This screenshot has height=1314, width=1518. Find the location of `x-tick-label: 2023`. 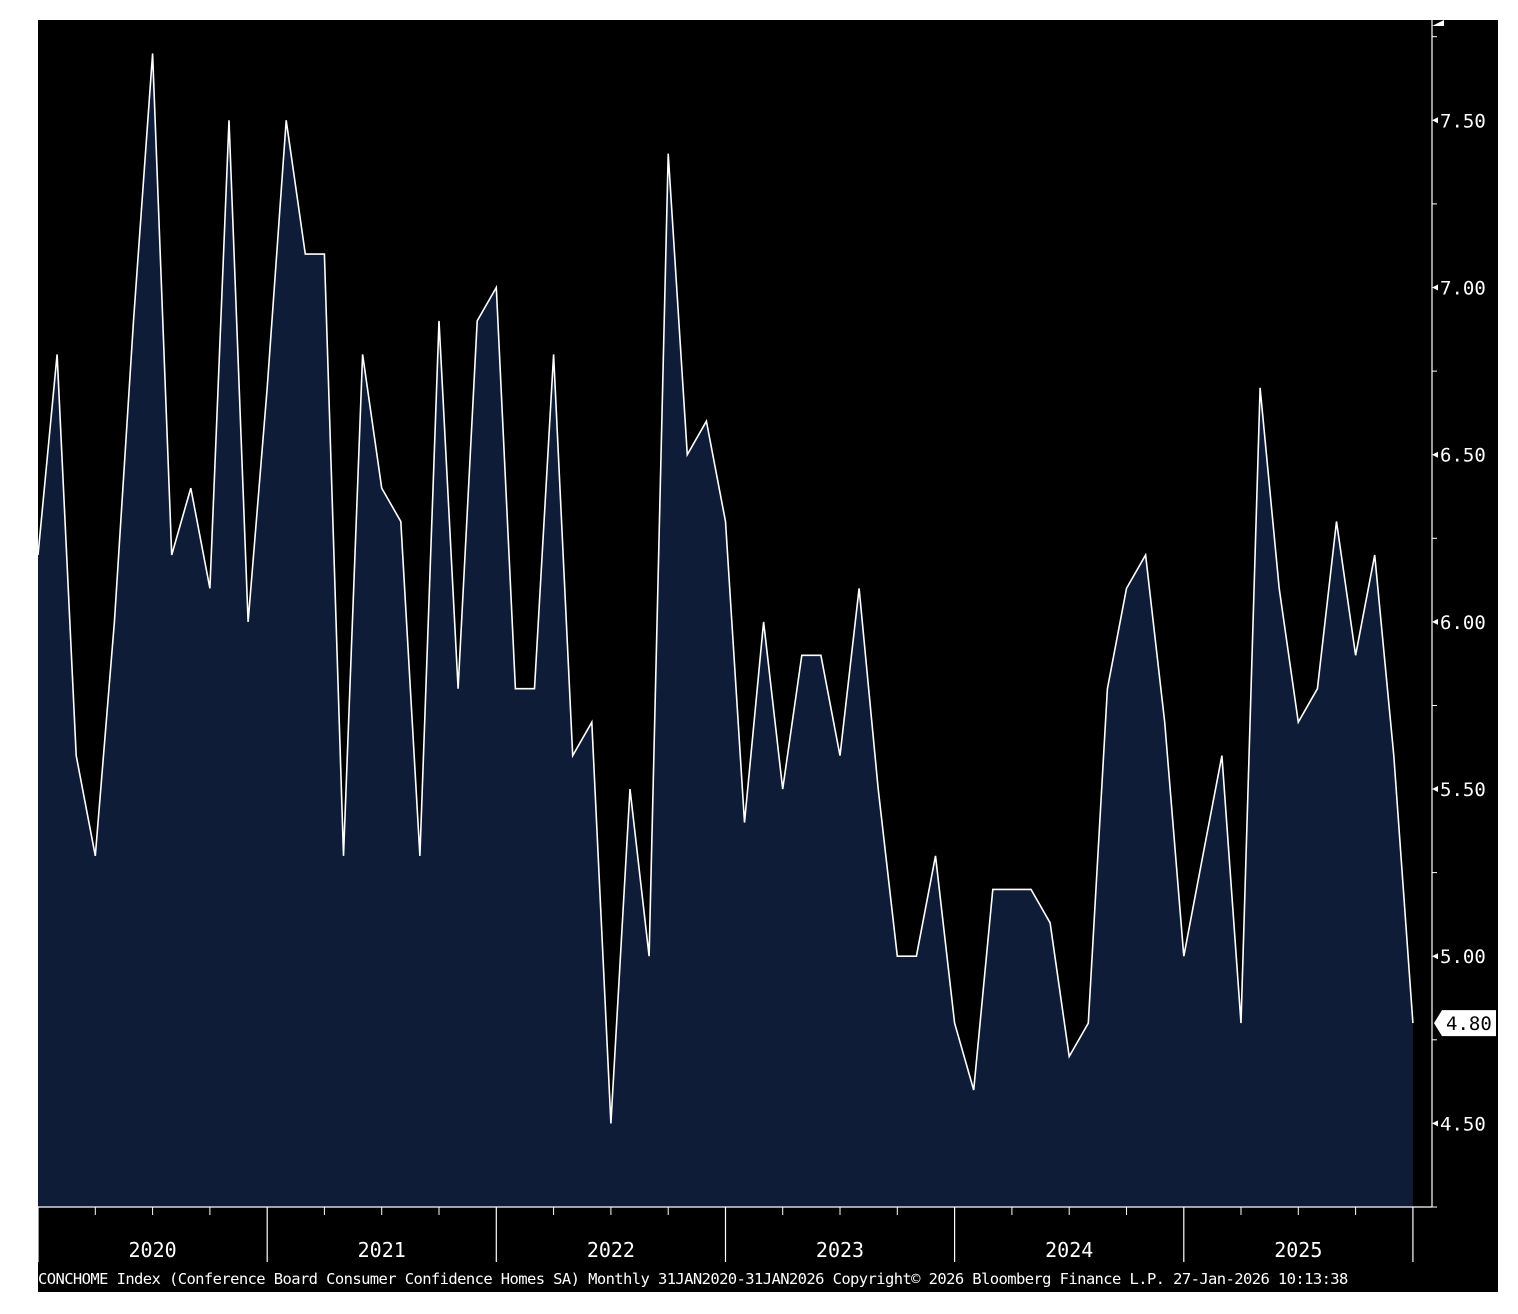

x-tick-label: 2023 is located at coordinates (840, 1250).